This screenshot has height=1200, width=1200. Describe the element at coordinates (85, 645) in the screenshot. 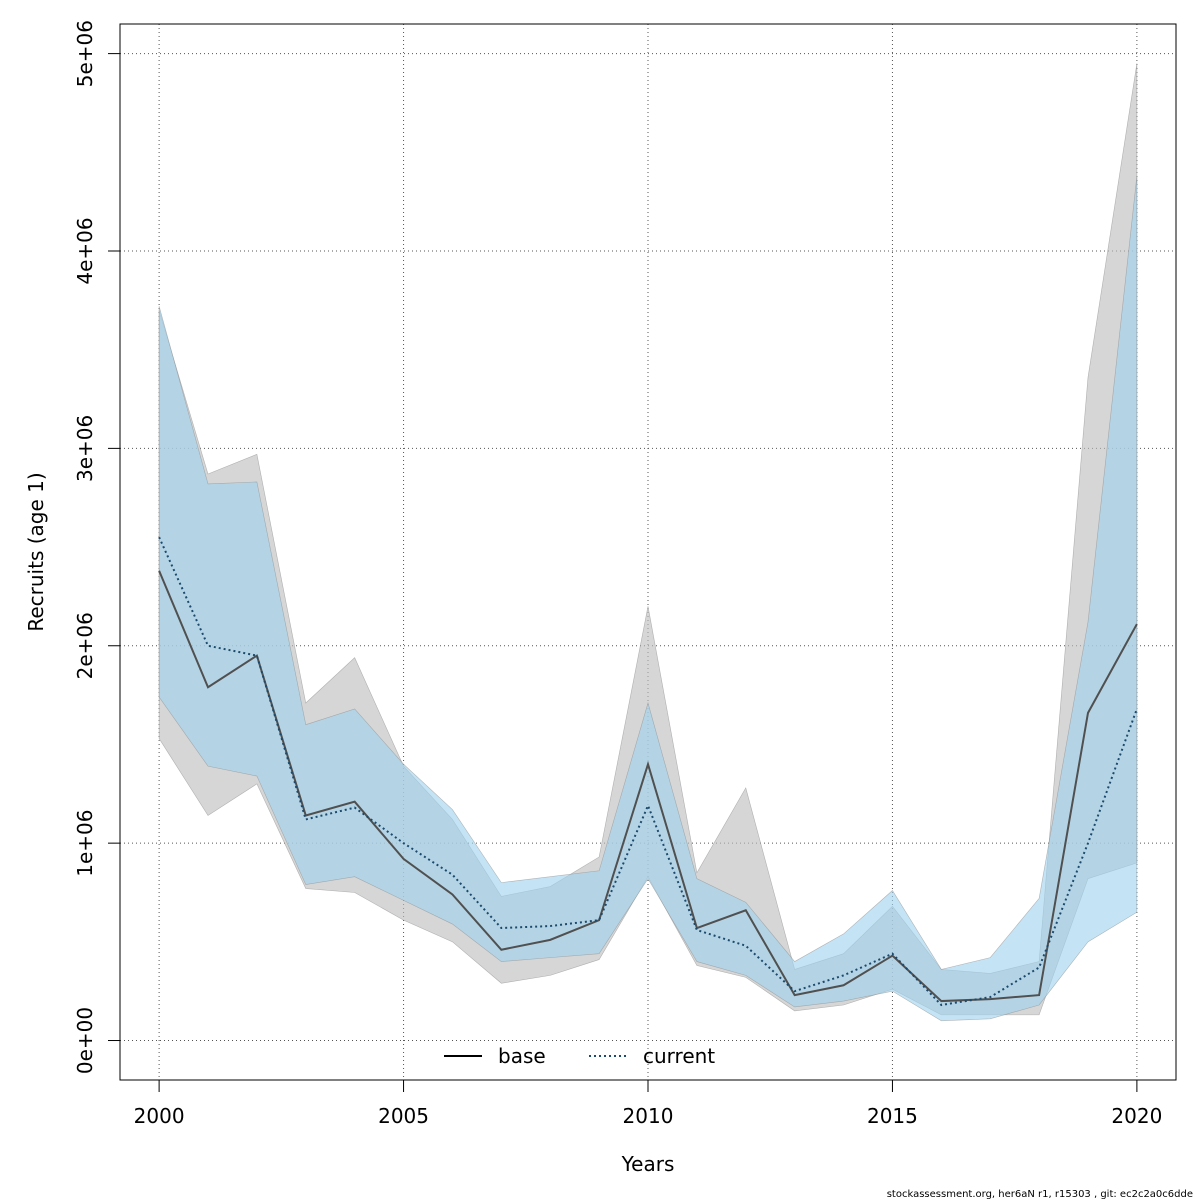

I see `y-tick-label: 2e+06` at that location.